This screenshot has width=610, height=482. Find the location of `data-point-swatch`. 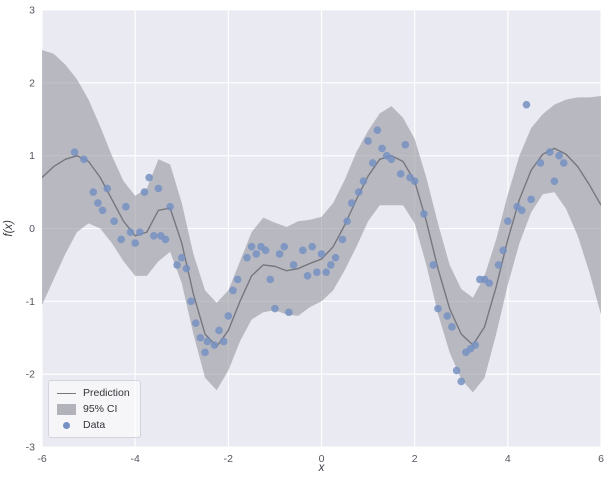

data-point-swatch is located at coordinates (66, 425).